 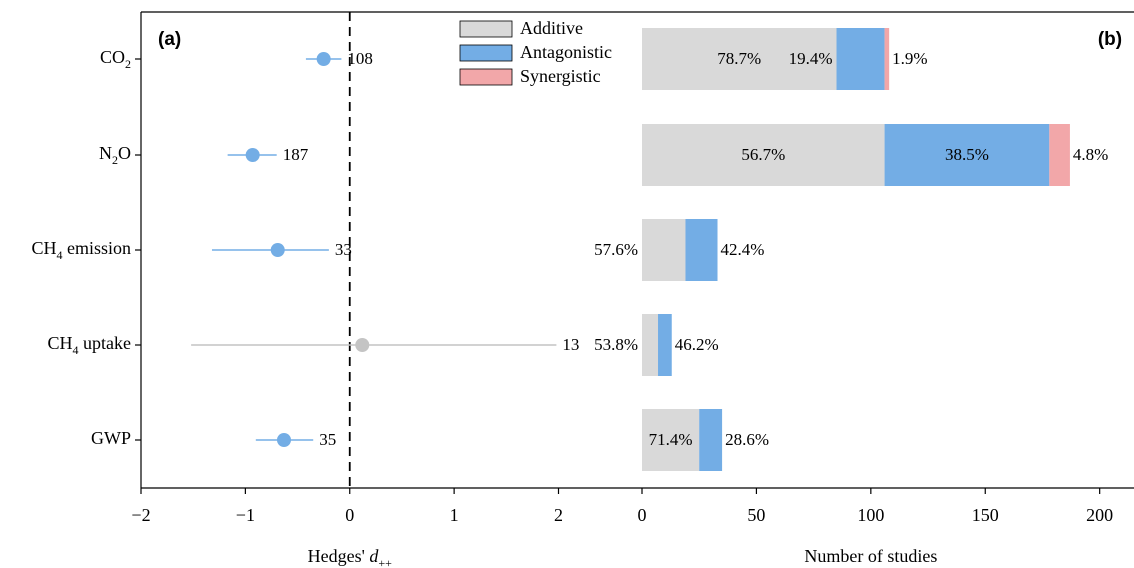 What do you see at coordinates (385, 562) in the screenshot?
I see `x-axis-label-subscript: ++` at bounding box center [385, 562].